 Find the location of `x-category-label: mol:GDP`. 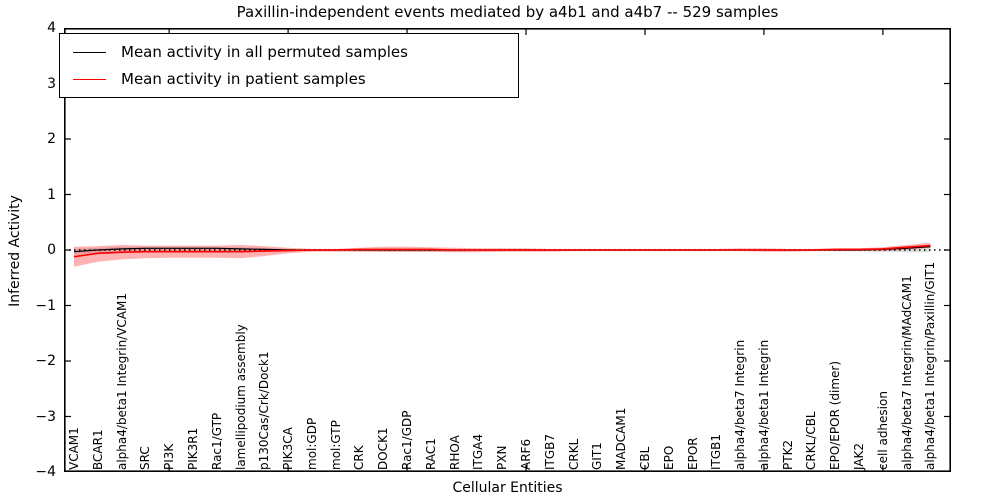

x-category-label: mol:GDP is located at coordinates (311, 443).